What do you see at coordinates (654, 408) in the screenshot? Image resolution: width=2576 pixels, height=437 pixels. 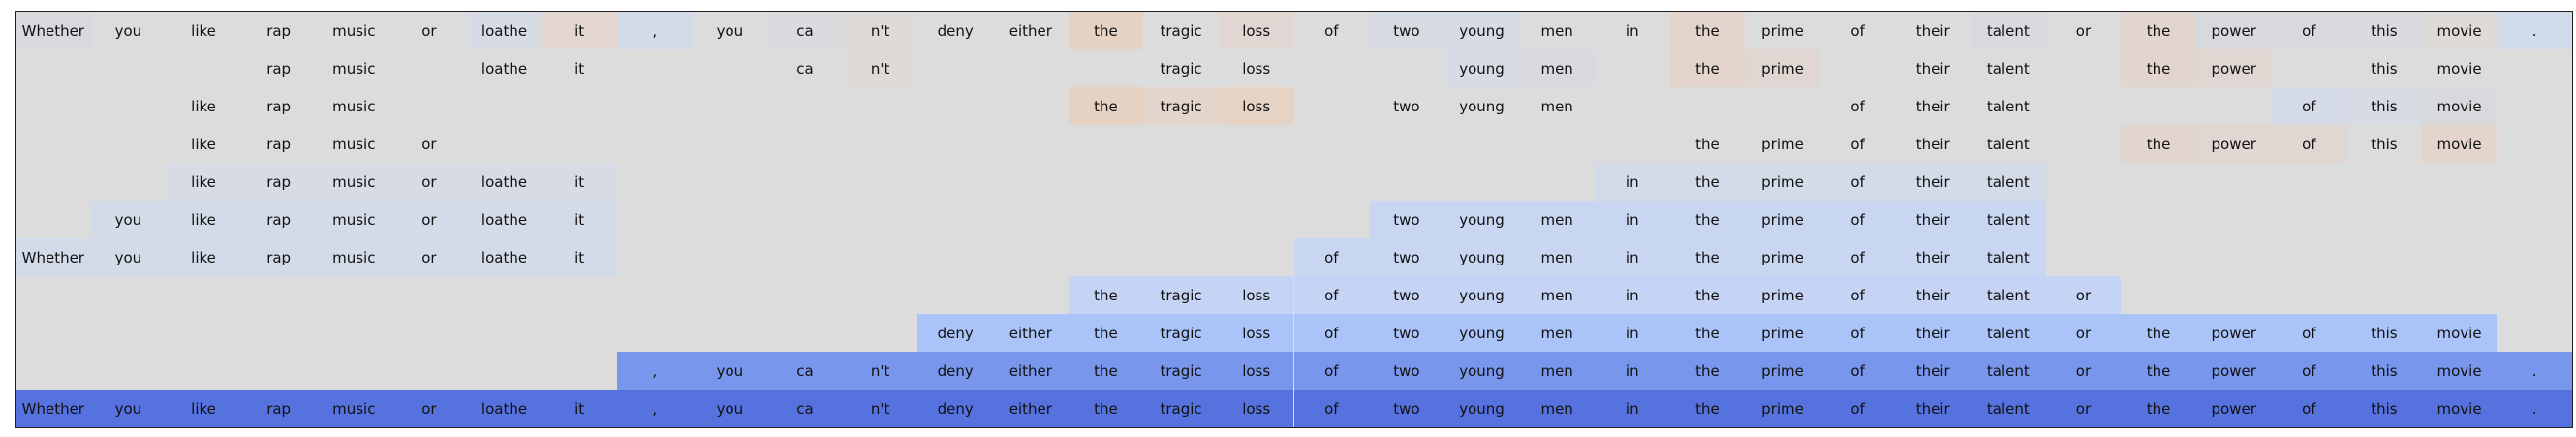 I see `token-cell: ,` at bounding box center [654, 408].